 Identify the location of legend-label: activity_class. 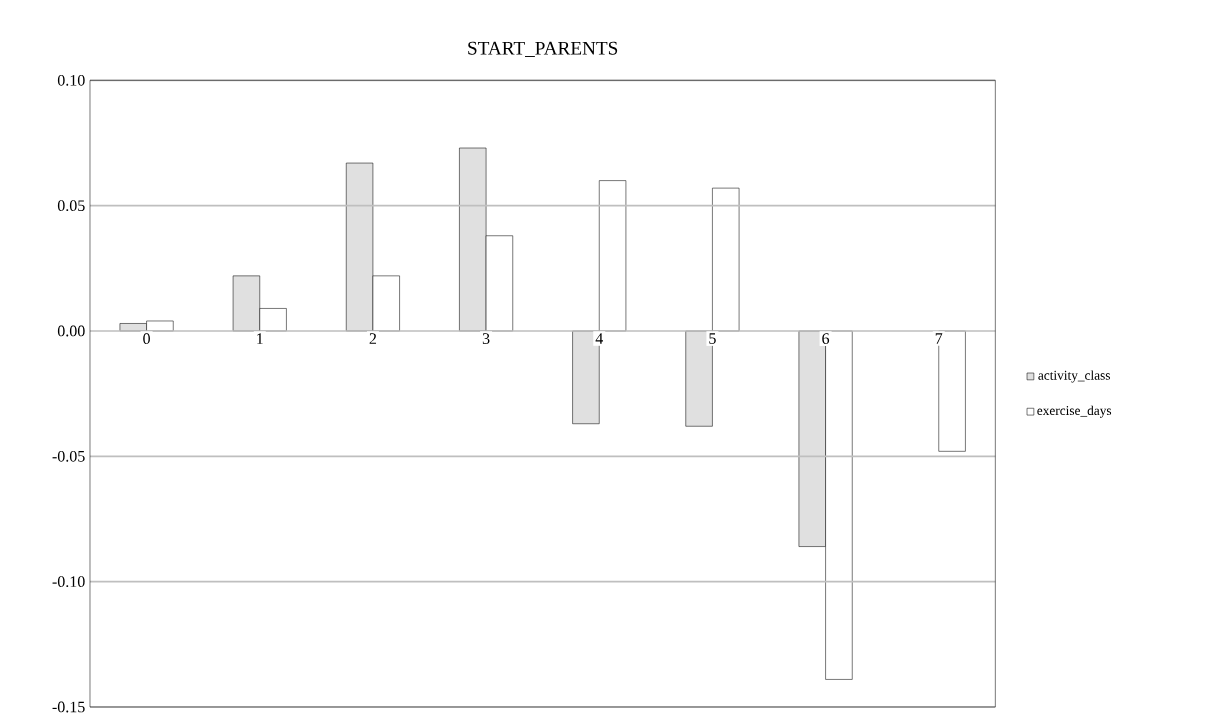
(1074, 376).